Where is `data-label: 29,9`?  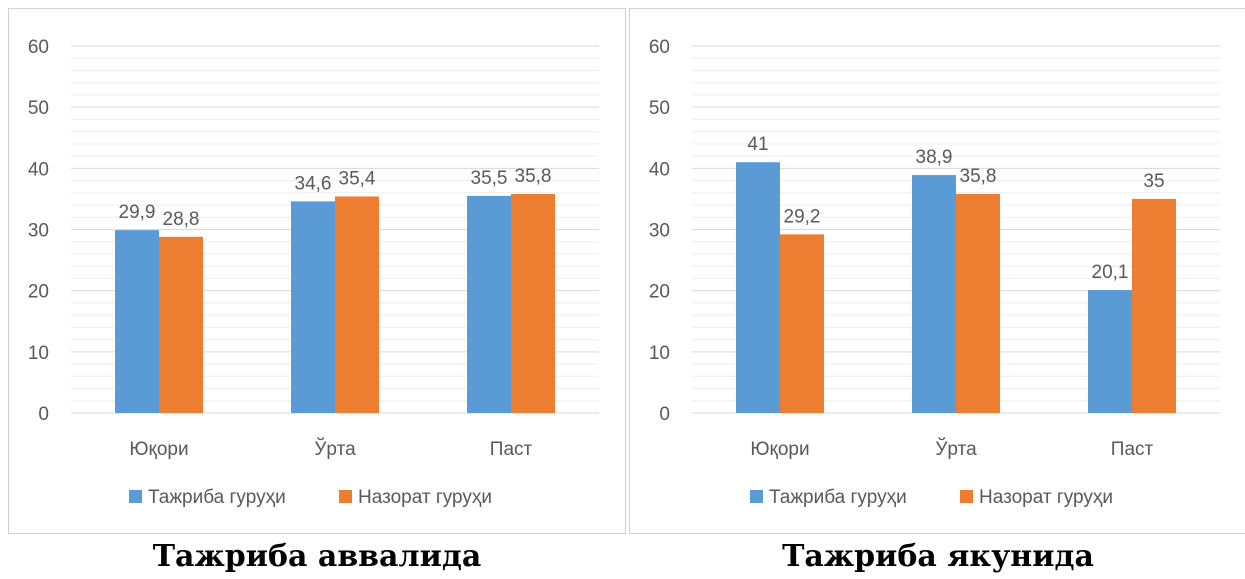
data-label: 29,9 is located at coordinates (137, 212).